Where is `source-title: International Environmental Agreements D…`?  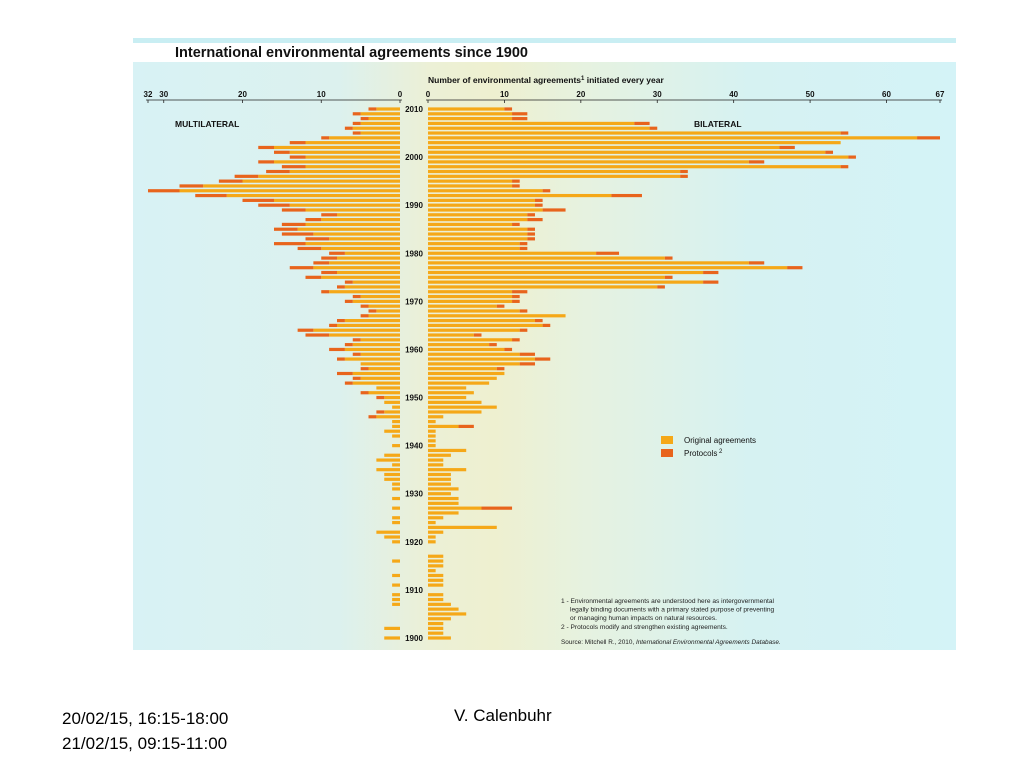 source-title: International Environmental Agreements D… is located at coordinates (708, 642).